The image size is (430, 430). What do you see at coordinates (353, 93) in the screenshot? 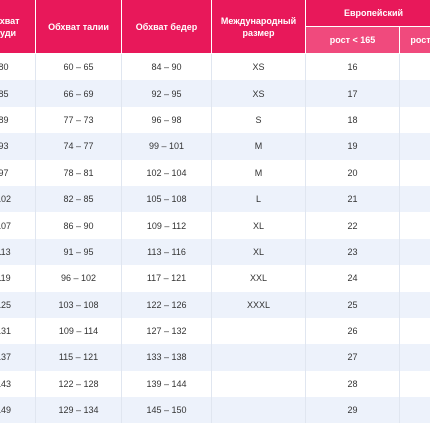
I see `cell-eu-size-short: 17` at bounding box center [353, 93].